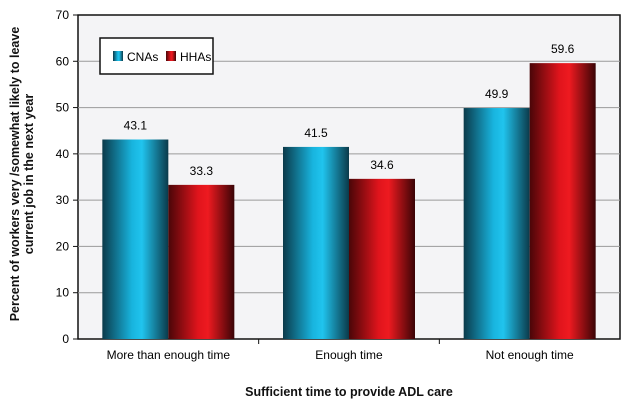  What do you see at coordinates (497, 94) in the screenshot?
I see `data-label: 49.9` at bounding box center [497, 94].